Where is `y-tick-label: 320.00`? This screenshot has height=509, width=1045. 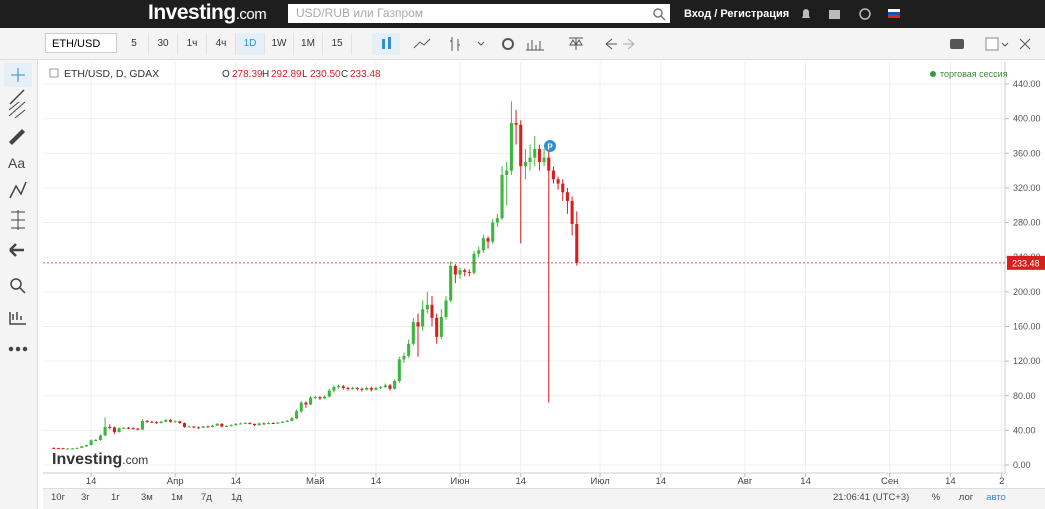 y-tick-label: 320.00 is located at coordinates (1027, 188).